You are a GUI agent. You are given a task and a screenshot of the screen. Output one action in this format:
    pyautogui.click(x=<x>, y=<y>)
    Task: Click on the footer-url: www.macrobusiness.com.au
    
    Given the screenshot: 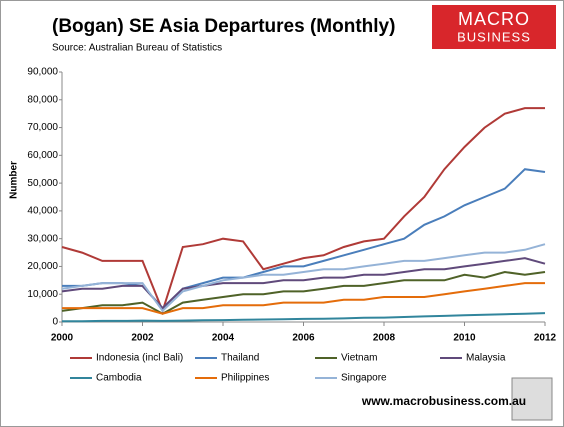 What is the action you would take?
    pyautogui.click(x=443, y=401)
    